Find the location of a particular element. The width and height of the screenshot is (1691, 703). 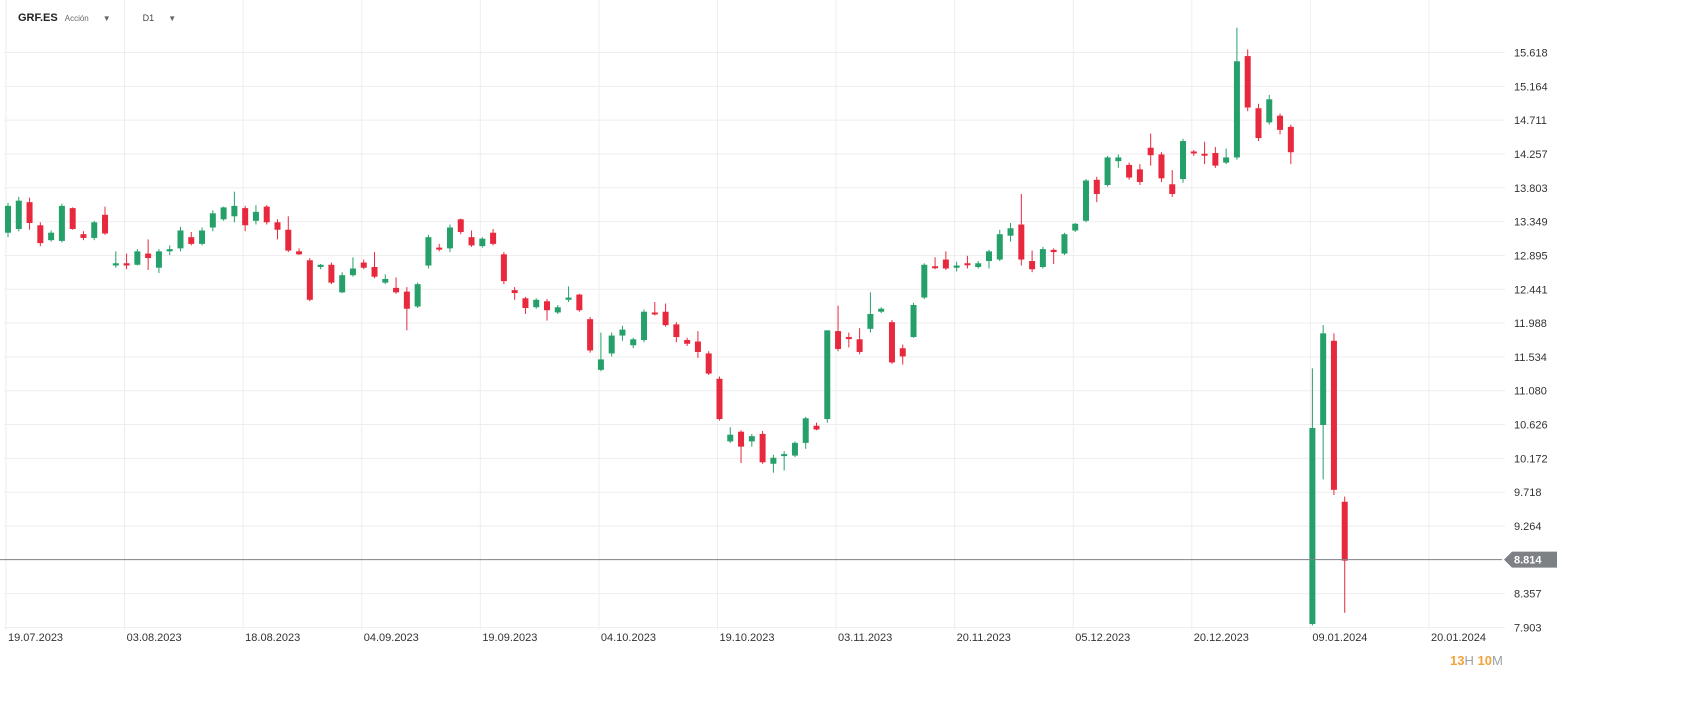

y-tick-label: 10.172 is located at coordinates (1531, 459).